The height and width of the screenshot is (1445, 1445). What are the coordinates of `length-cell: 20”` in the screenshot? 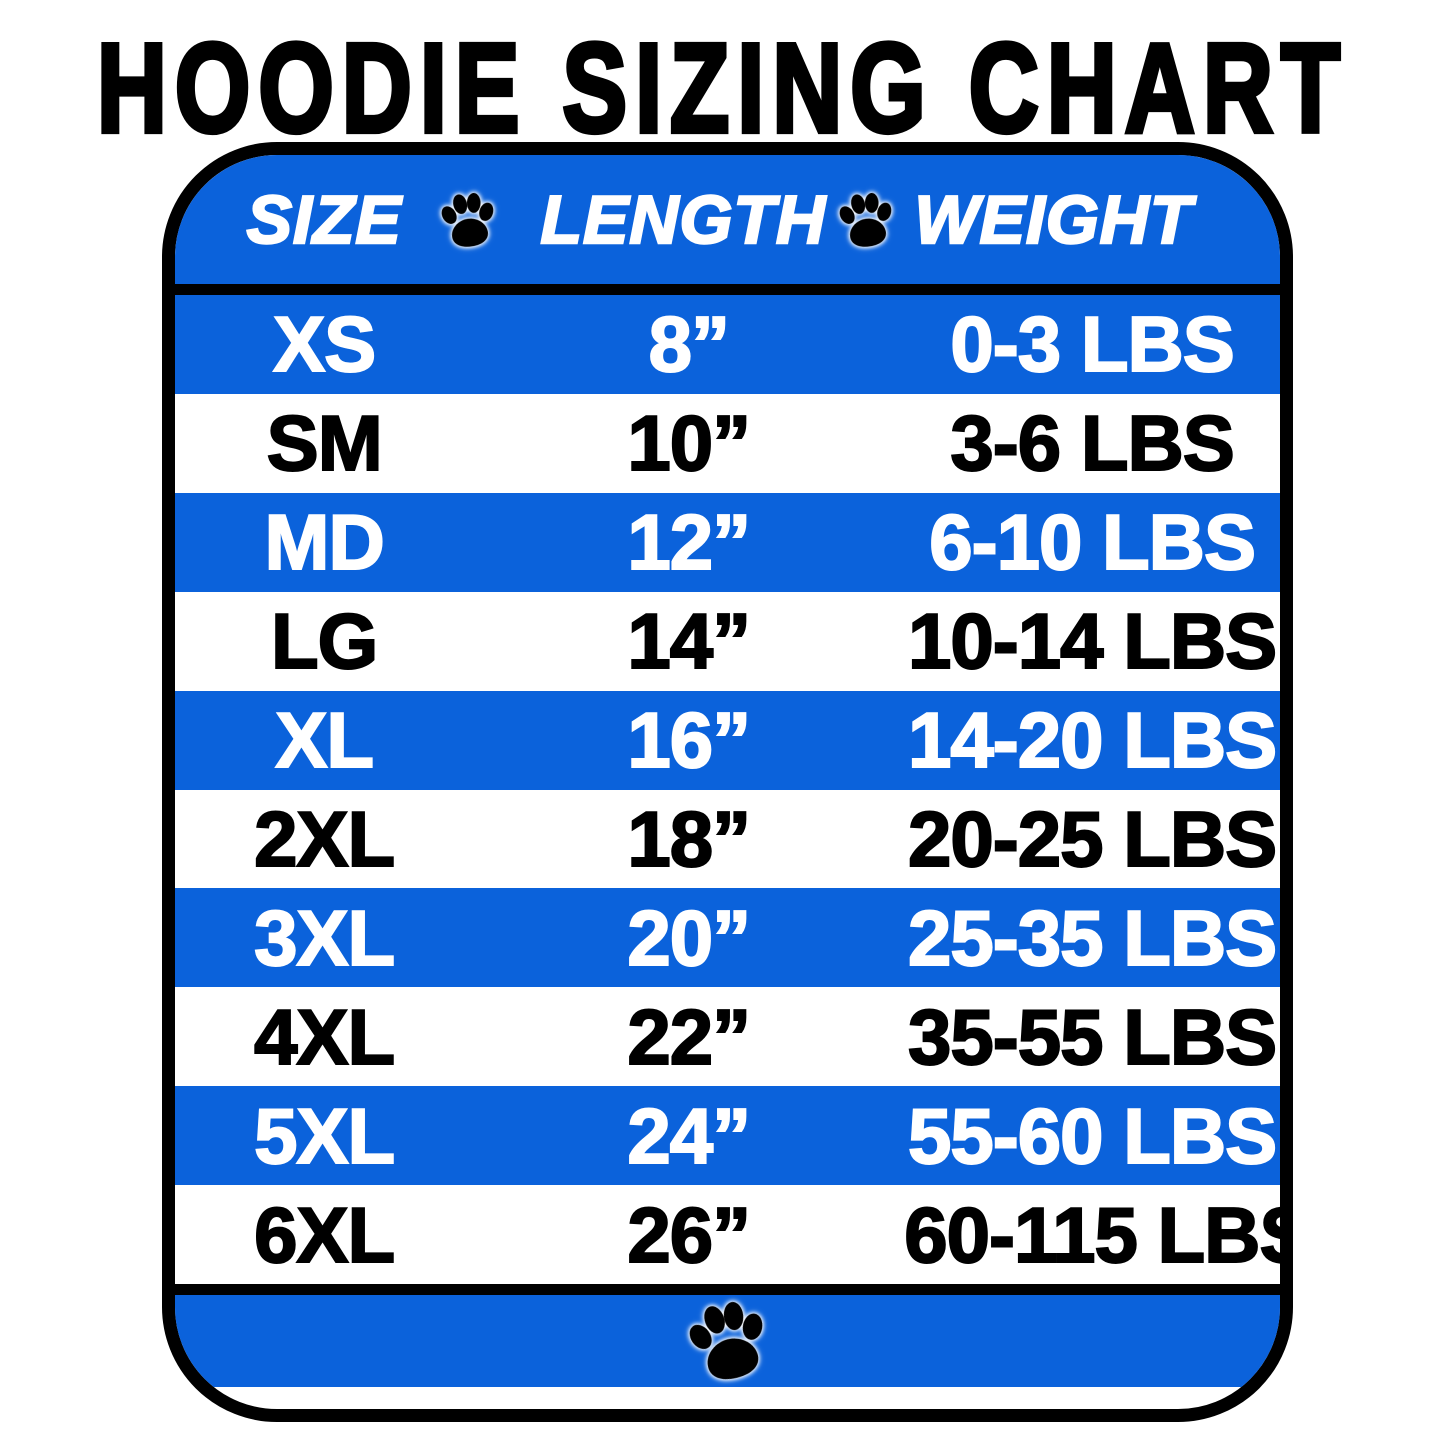 It's located at (689, 937).